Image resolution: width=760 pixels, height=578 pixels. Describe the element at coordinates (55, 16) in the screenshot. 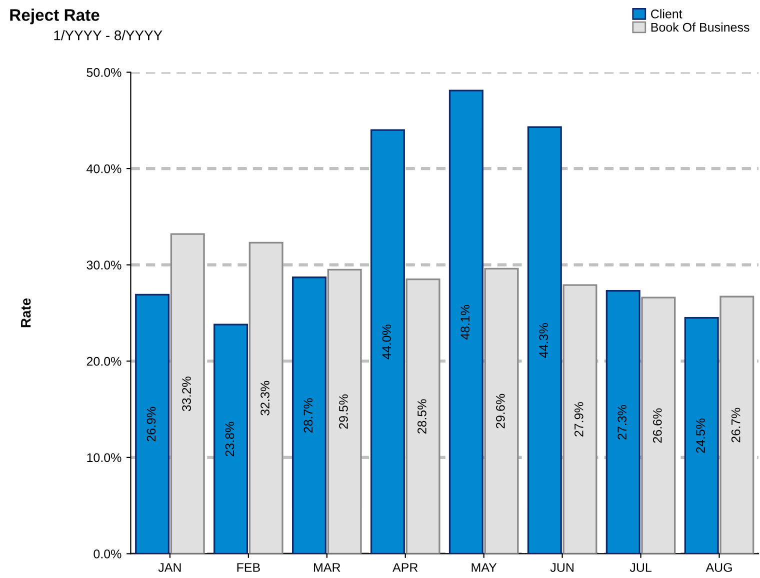

I see `chart-title: Reject Rate` at that location.